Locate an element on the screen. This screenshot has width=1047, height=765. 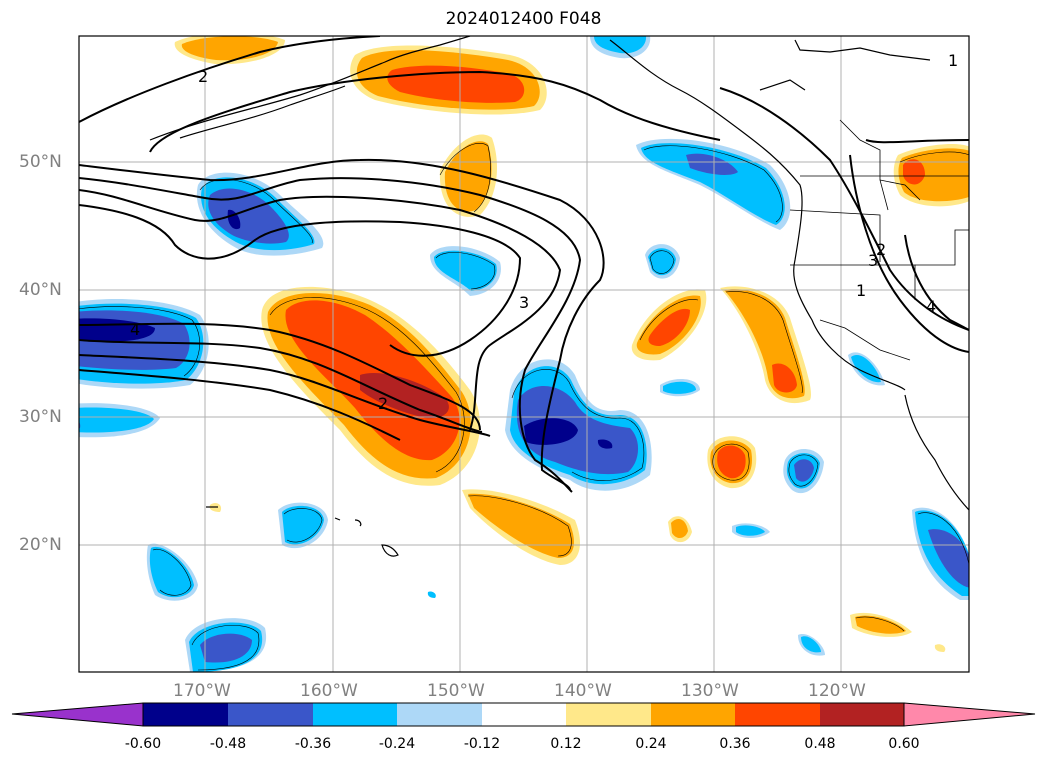
colorbar-tick: 0.48 is located at coordinates (820, 744).